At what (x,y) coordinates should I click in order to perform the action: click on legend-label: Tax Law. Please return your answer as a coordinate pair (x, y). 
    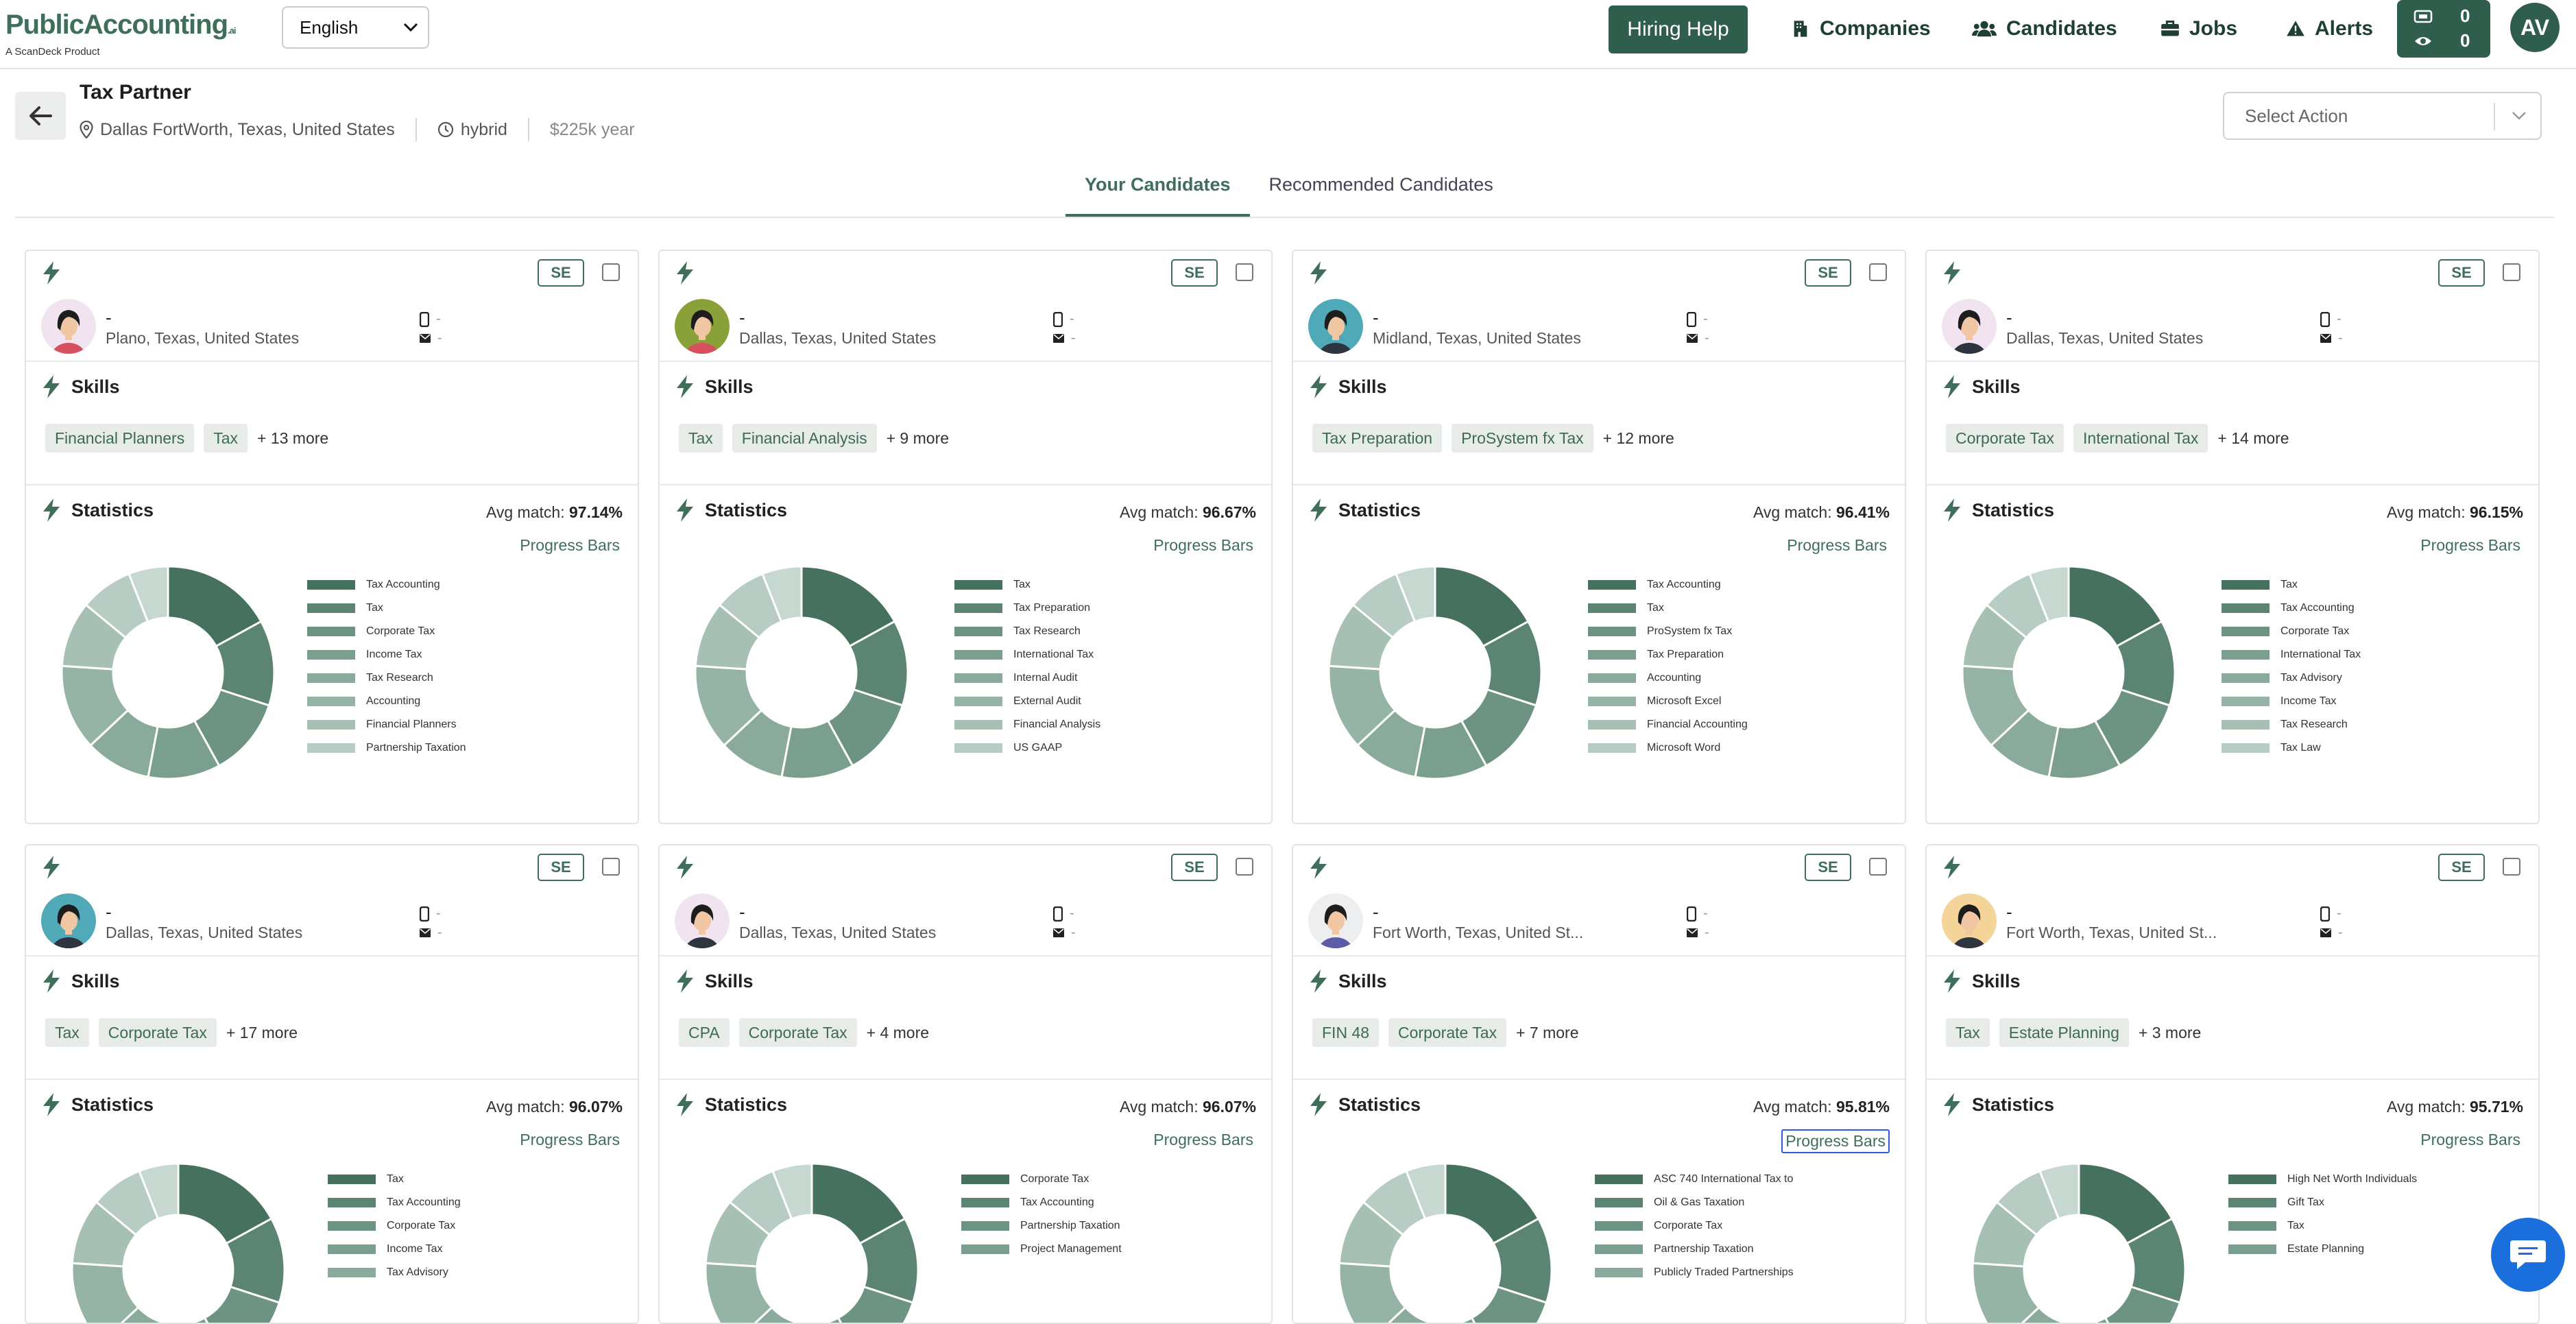
    Looking at the image, I should click on (2301, 748).